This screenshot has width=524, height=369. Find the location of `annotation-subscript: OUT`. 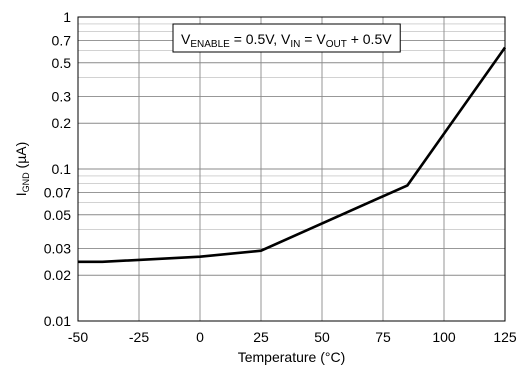

annotation-subscript: OUT is located at coordinates (336, 44).